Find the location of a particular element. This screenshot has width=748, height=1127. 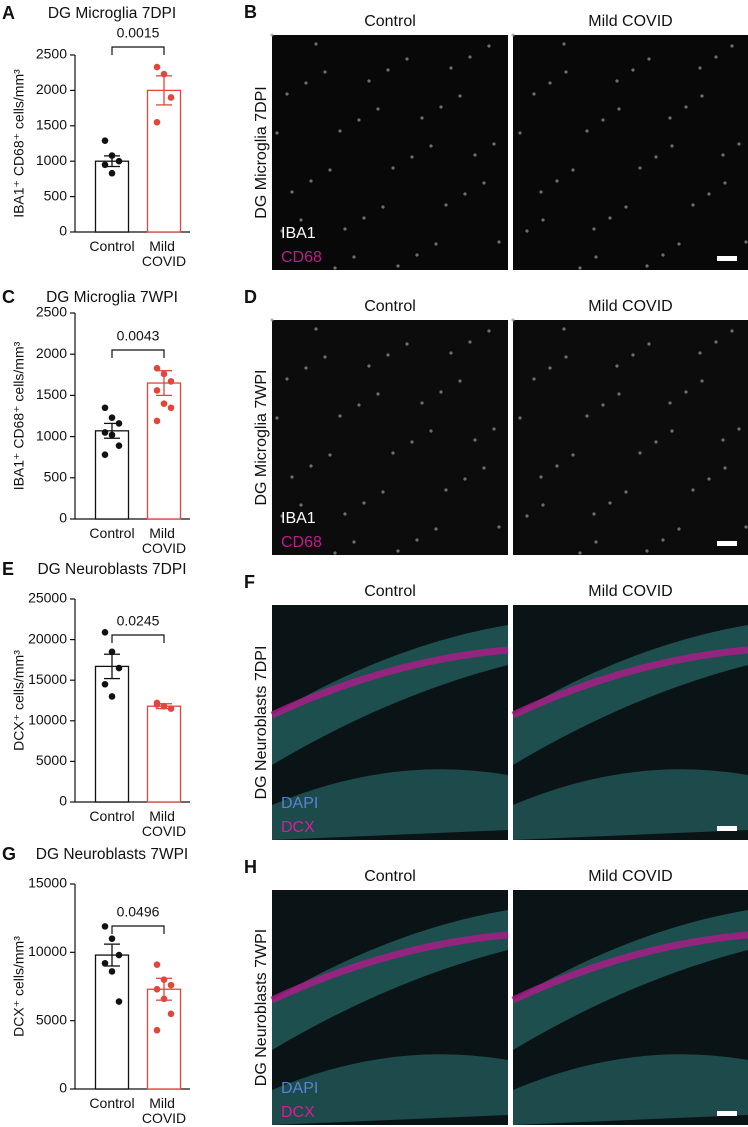

y-tick-label: 500 is located at coordinates (56, 195).